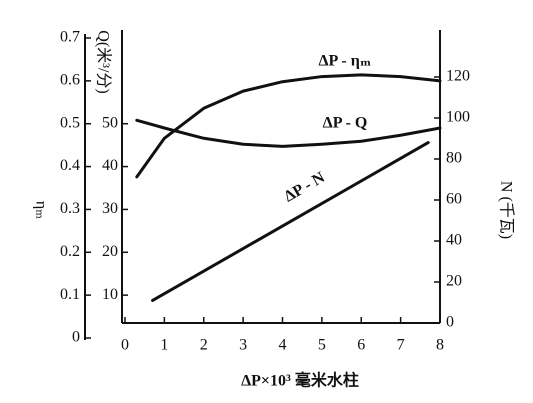 The width and height of the screenshot is (533, 403). I want to click on curve-label: ΔP - ηₘ, so click(345, 61).